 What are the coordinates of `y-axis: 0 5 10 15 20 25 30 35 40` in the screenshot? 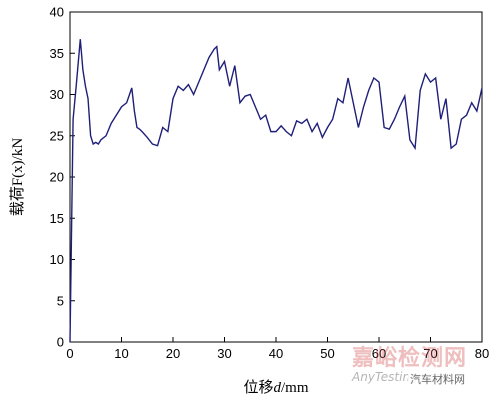 It's located at (62, 177).